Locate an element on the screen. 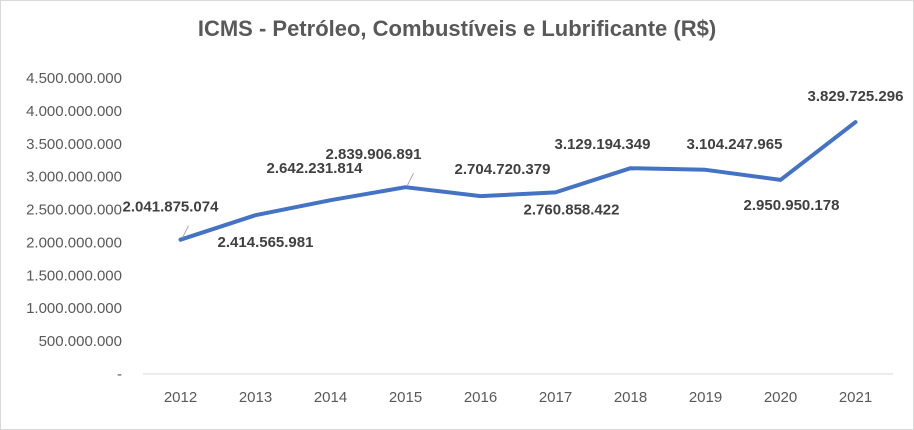  y-tick-label: 1.500.000.000 is located at coordinates (74, 275).